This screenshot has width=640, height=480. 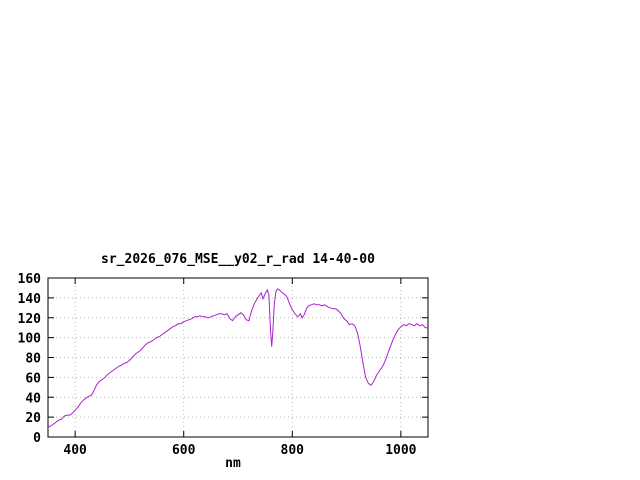 I want to click on y-tick-label: 60, so click(x=33, y=378).